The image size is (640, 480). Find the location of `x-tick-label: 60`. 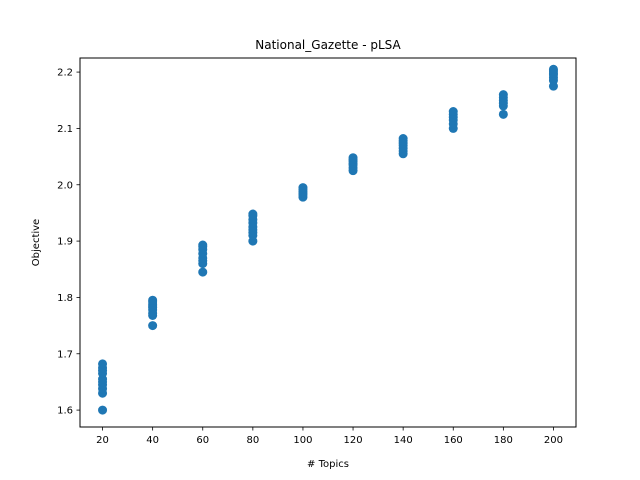

x-tick-label: 60 is located at coordinates (202, 440).